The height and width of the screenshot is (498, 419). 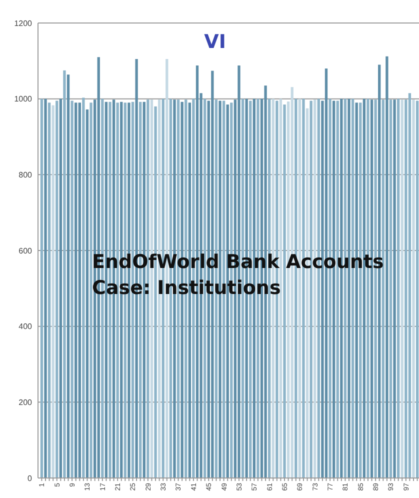 What do you see at coordinates (25, 251) in the screenshot?
I see `y-tick-label: 600` at bounding box center [25, 251].